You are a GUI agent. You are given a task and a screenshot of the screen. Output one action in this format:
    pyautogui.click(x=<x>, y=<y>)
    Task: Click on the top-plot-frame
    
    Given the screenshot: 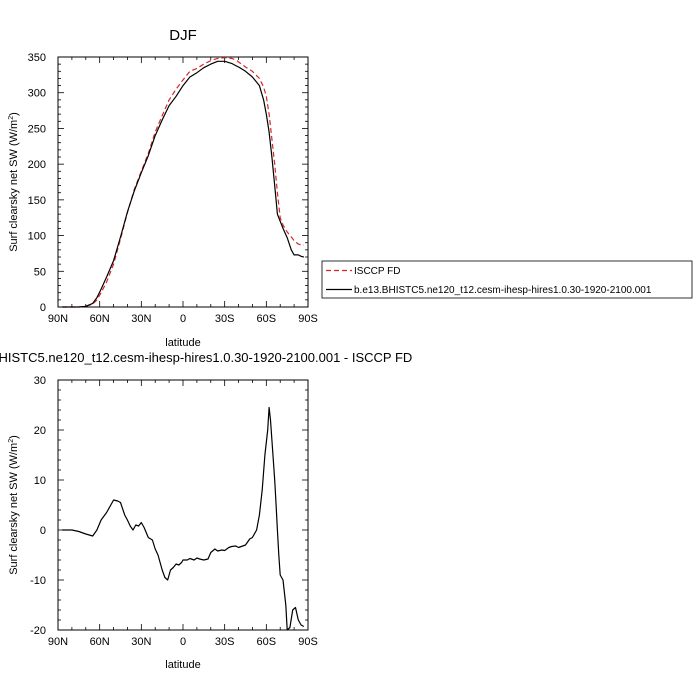 What is the action you would take?
    pyautogui.click(x=183, y=182)
    